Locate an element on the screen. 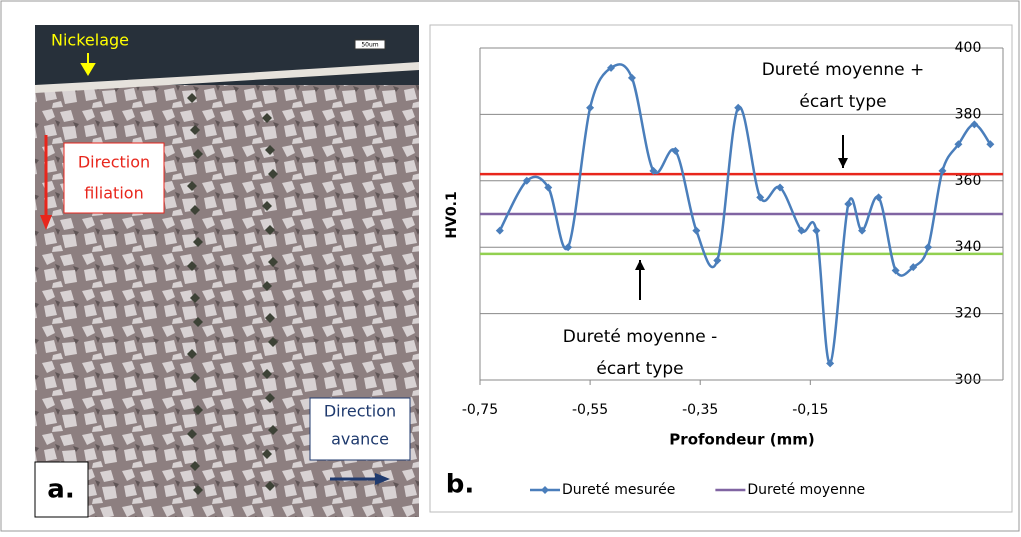 This screenshot has width=1021, height=537. feed-box is located at coordinates (360, 429).